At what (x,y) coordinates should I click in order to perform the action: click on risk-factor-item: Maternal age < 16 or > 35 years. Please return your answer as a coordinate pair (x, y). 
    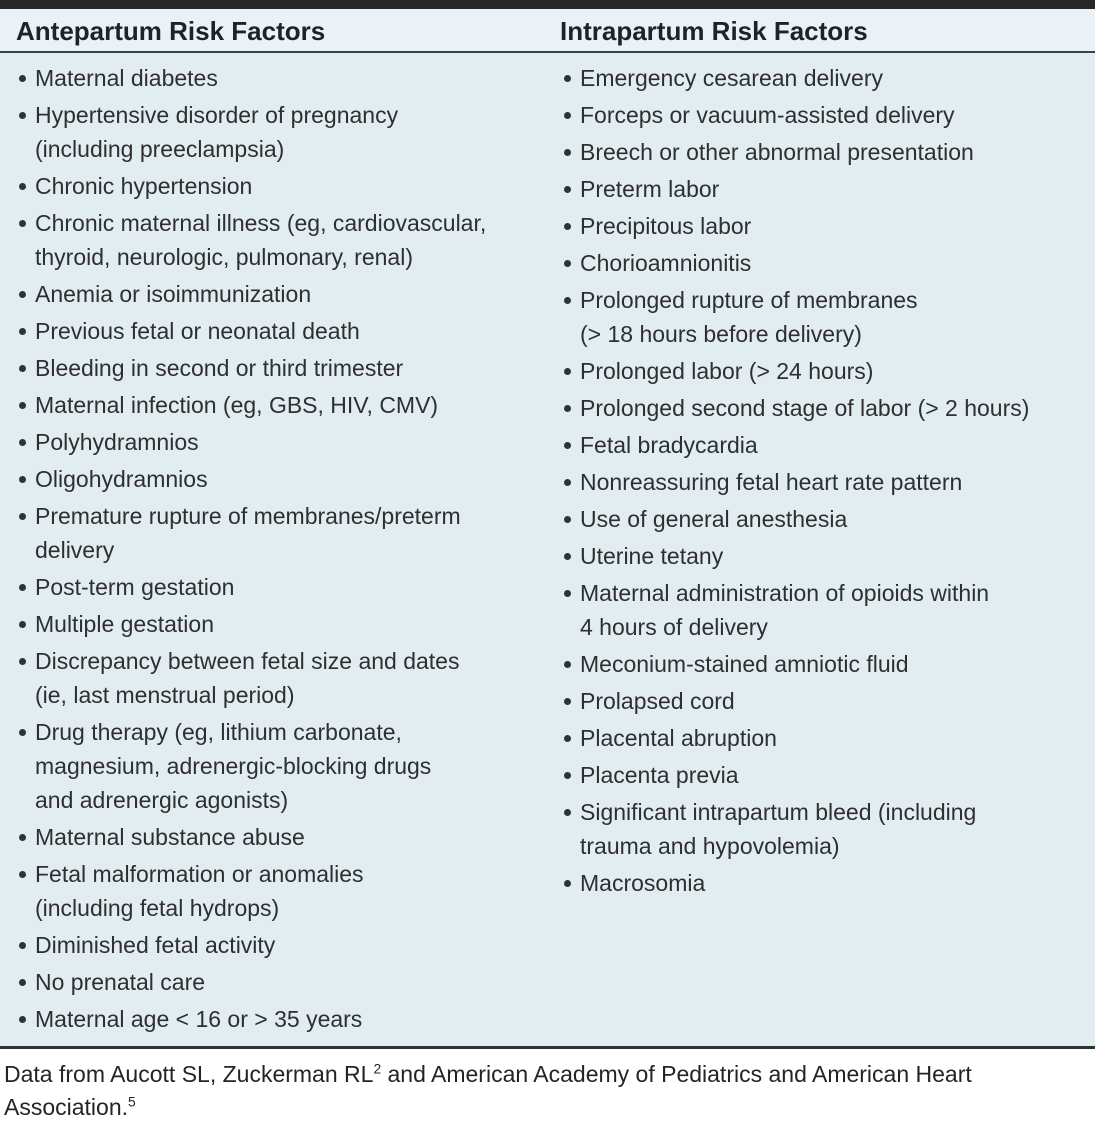
    Looking at the image, I should click on (277, 1019).